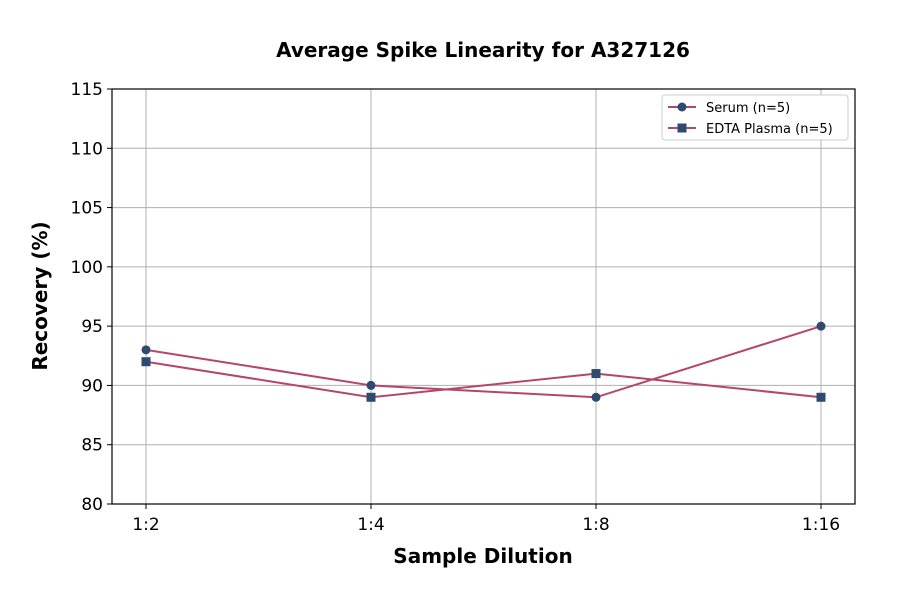 This screenshot has width=900, height=598. What do you see at coordinates (370, 525) in the screenshot?
I see `x-tick-label: 1:4` at bounding box center [370, 525].